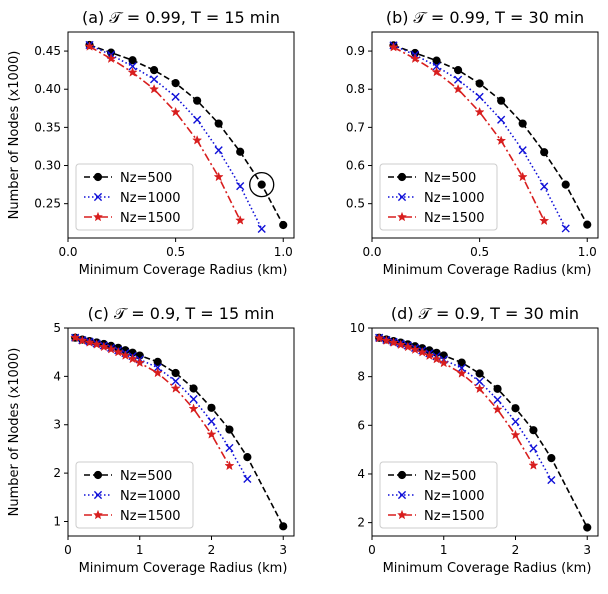 The width and height of the screenshot is (608, 594). I want to click on x-tick-label: 3, so click(587, 550).